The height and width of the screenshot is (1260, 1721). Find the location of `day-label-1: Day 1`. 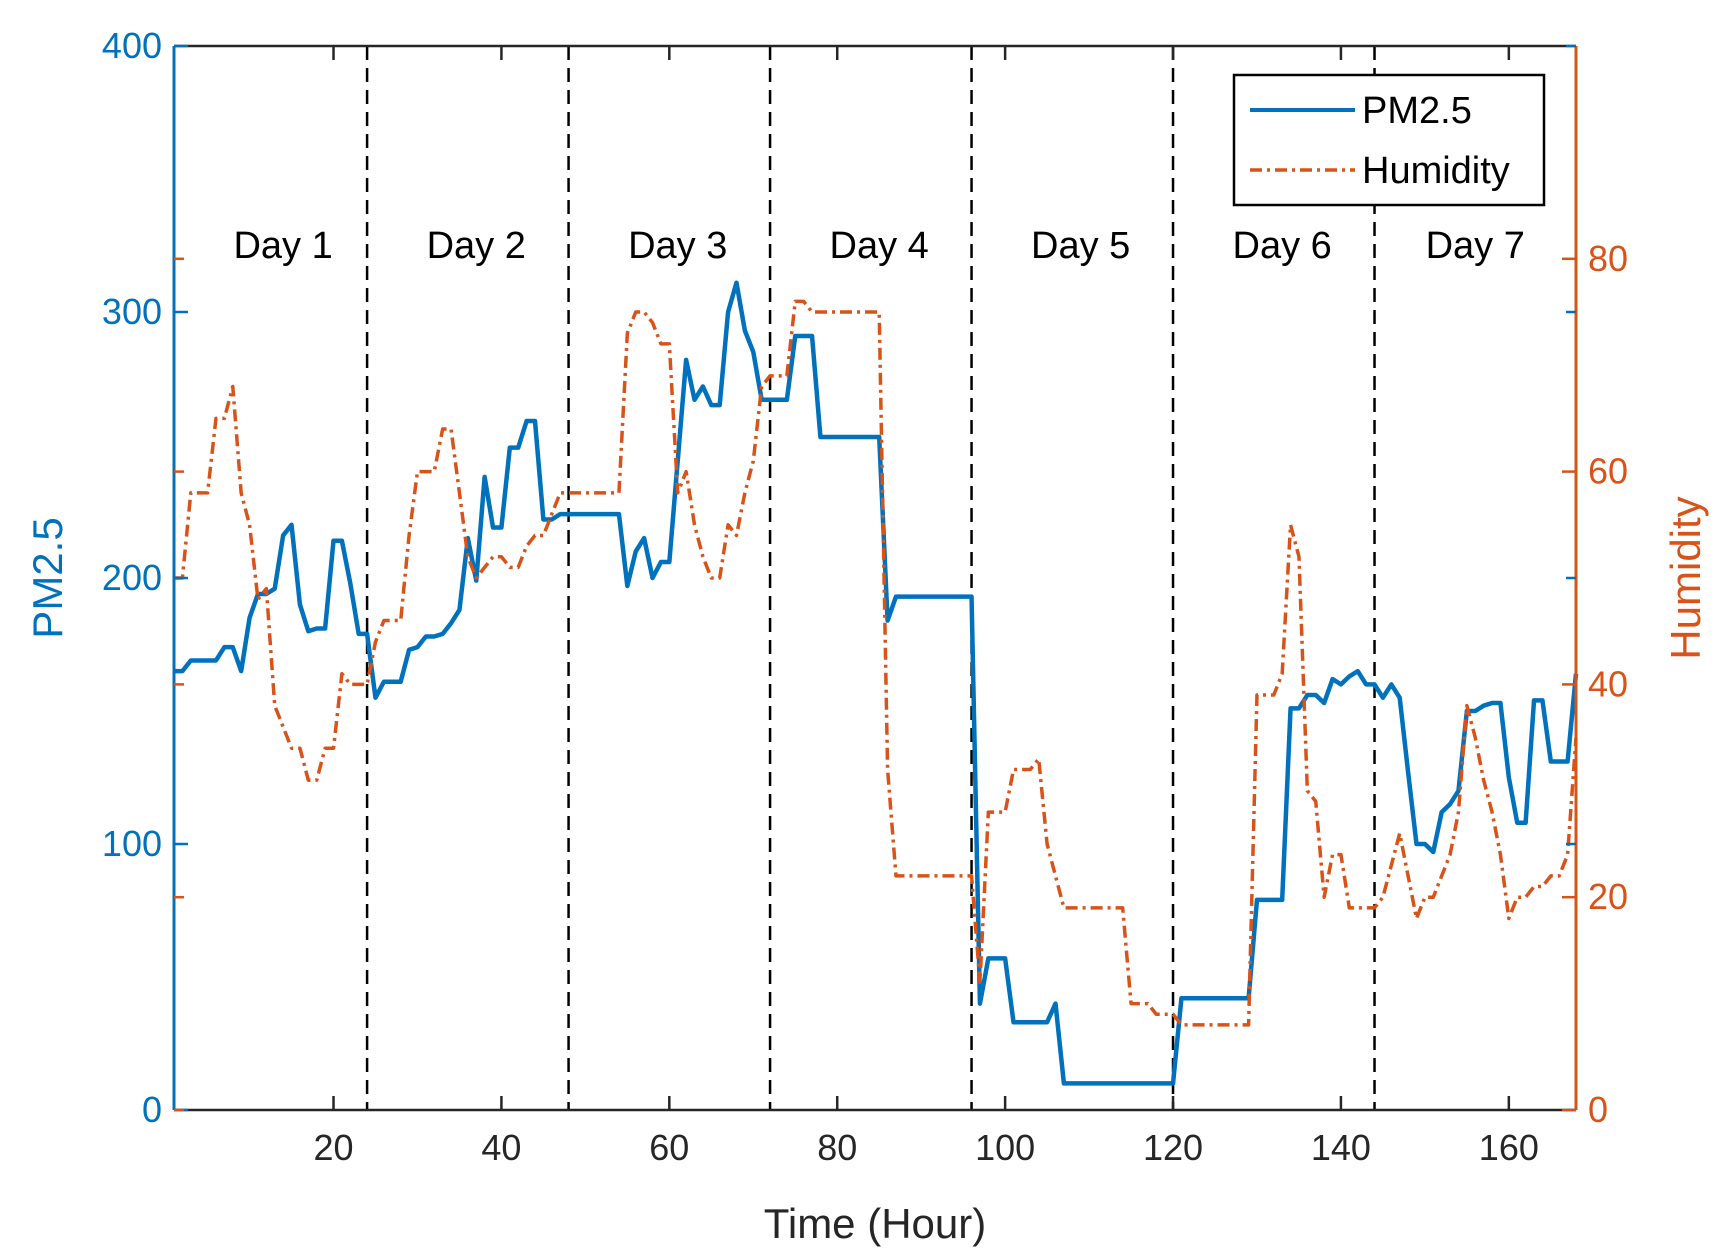

day-label-1: Day 1 is located at coordinates (282, 246).